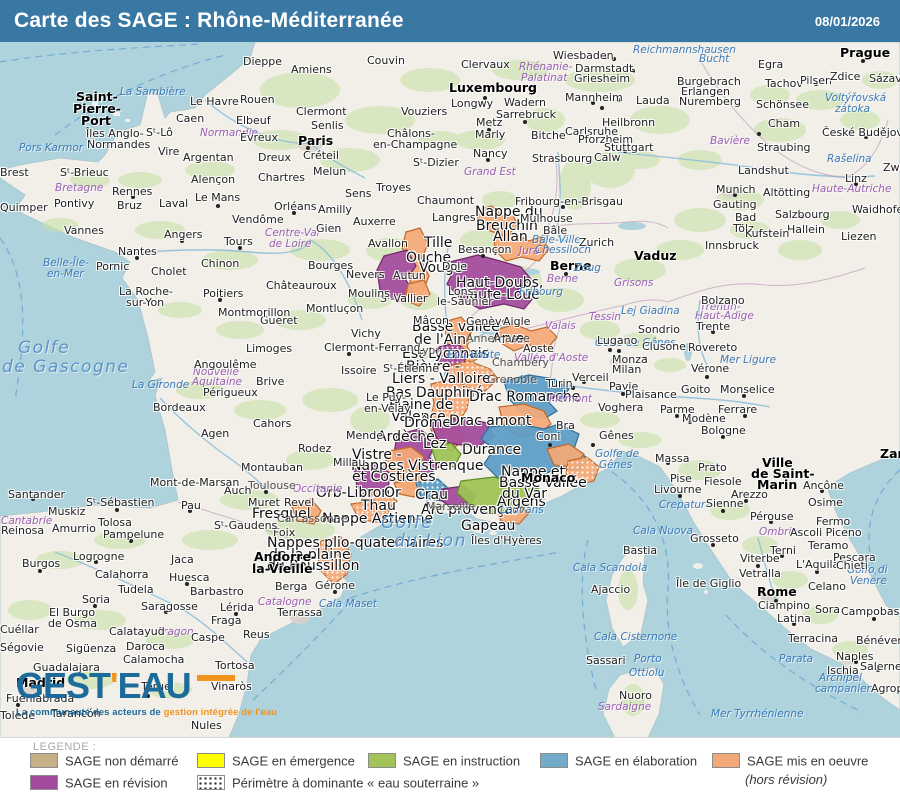 This screenshot has height=800, width=900. Describe the element at coordinates (847, 21) in the screenshot. I see `header-date: 08/01/2026` at that location.